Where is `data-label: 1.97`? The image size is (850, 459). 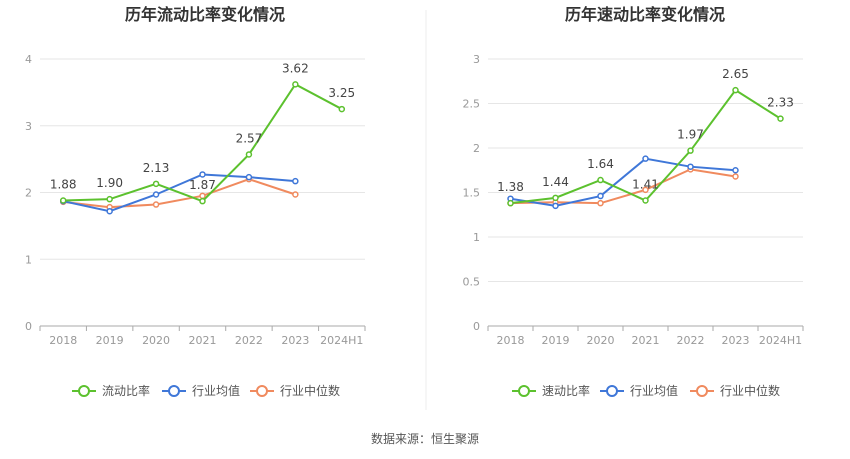 data-label: 1.97 is located at coordinates (690, 135).